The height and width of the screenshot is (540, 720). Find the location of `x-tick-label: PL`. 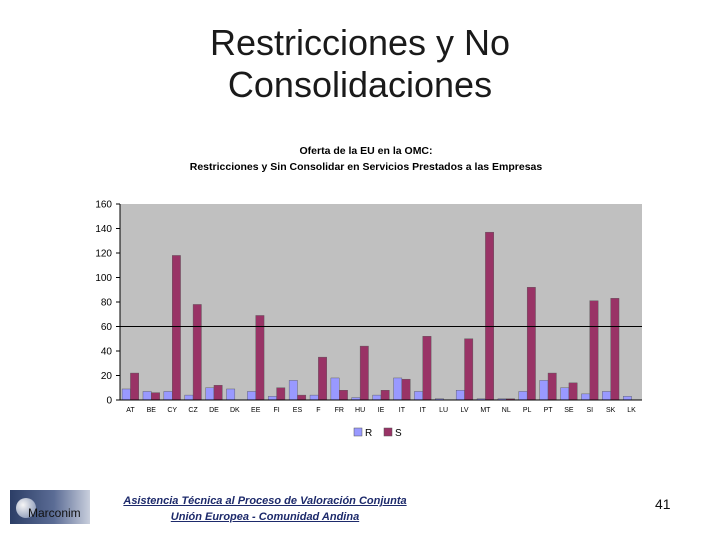

x-tick-label: PL is located at coordinates (527, 410).